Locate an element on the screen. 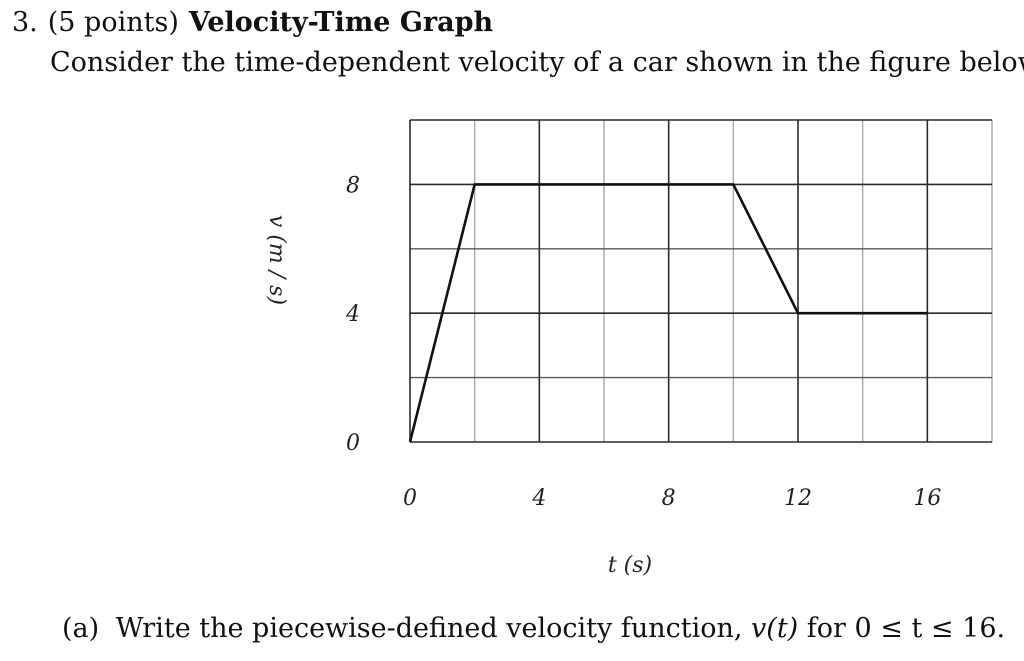 The height and width of the screenshot is (661, 1024). part-a-label: (a) is located at coordinates (81, 628).